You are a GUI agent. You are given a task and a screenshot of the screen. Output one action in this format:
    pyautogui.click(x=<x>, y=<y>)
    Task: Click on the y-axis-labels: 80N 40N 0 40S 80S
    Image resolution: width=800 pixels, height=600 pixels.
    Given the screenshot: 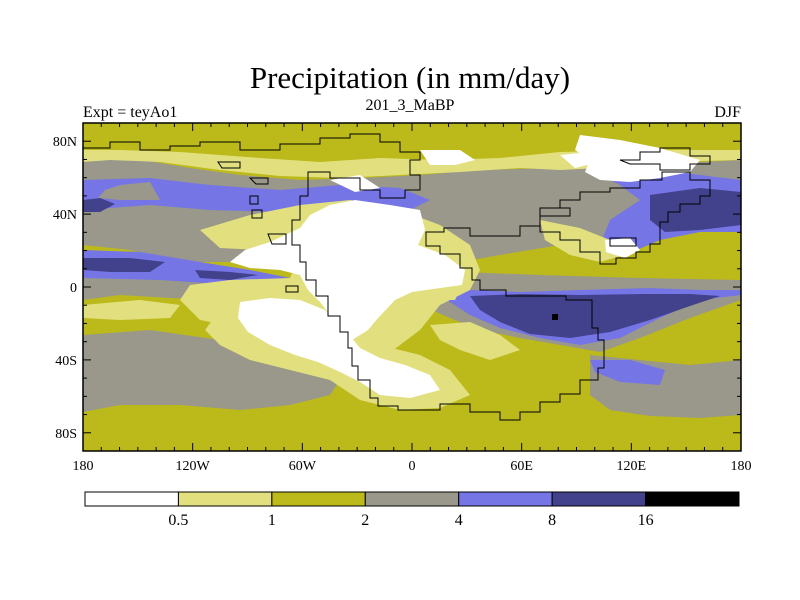 What is the action you would take?
    pyautogui.click(x=65, y=288)
    